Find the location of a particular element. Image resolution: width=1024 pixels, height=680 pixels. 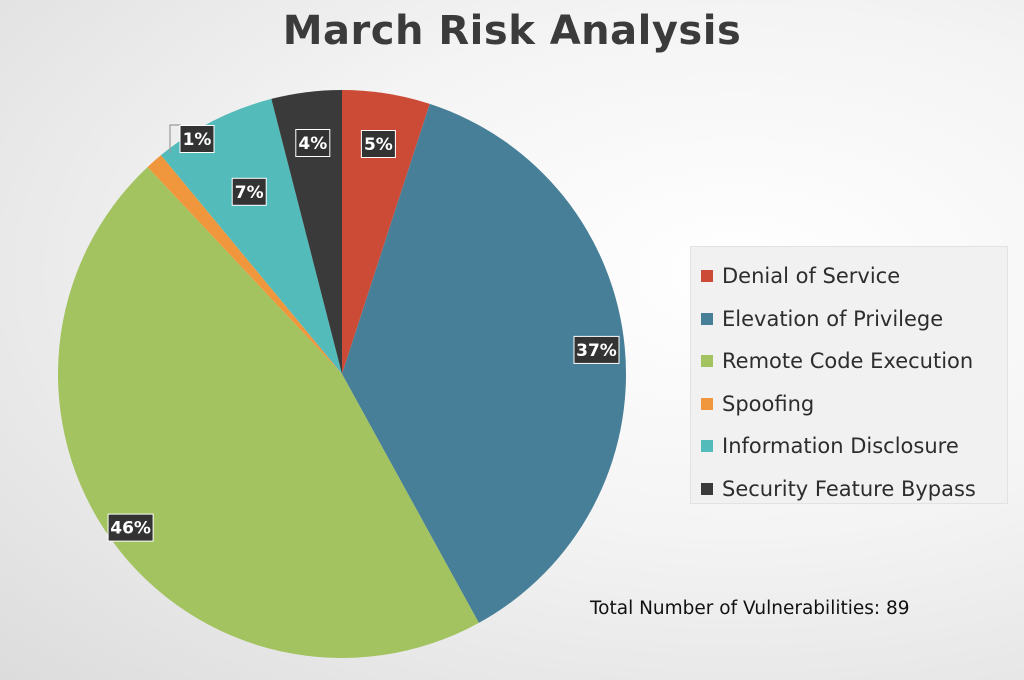

leader-line-spoofing is located at coordinates (175, 138).